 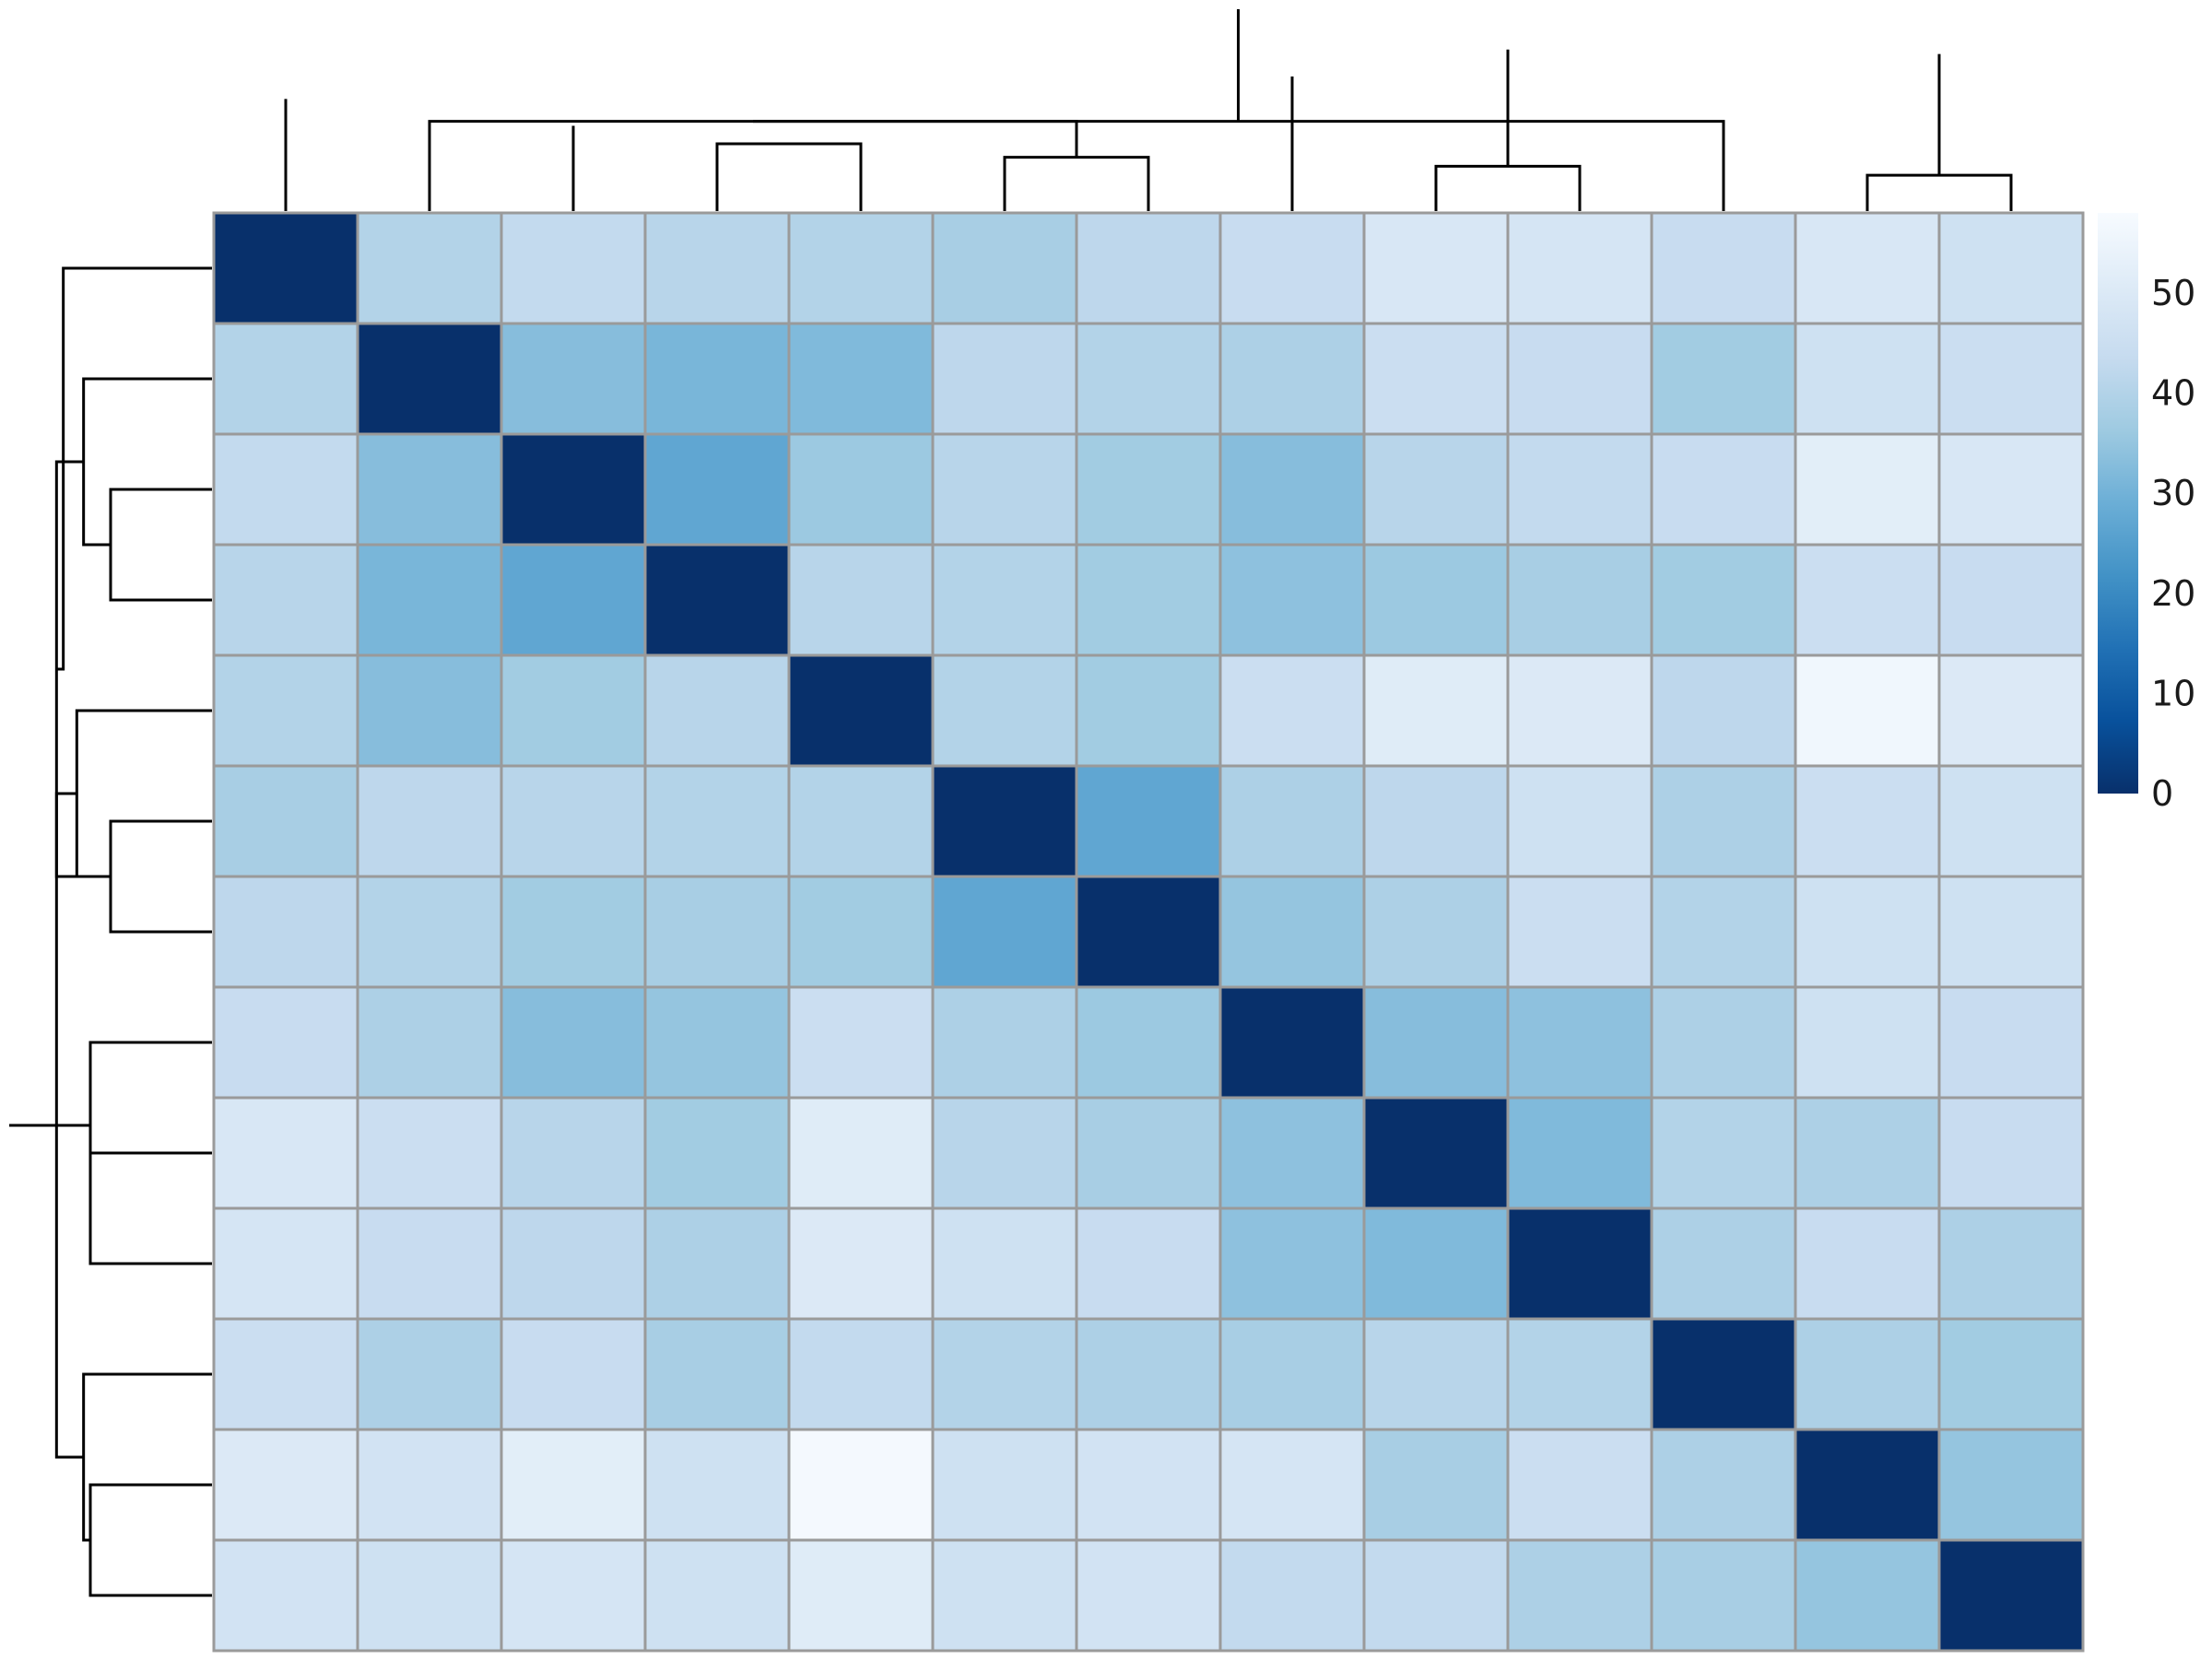 I want to click on column-dendrogram-link, so click(x=789, y=176).